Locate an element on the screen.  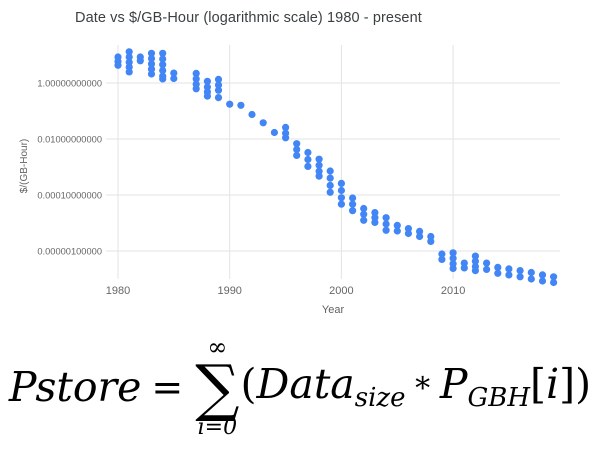
summation: ∞ ∑ i=0 is located at coordinates (217, 386).